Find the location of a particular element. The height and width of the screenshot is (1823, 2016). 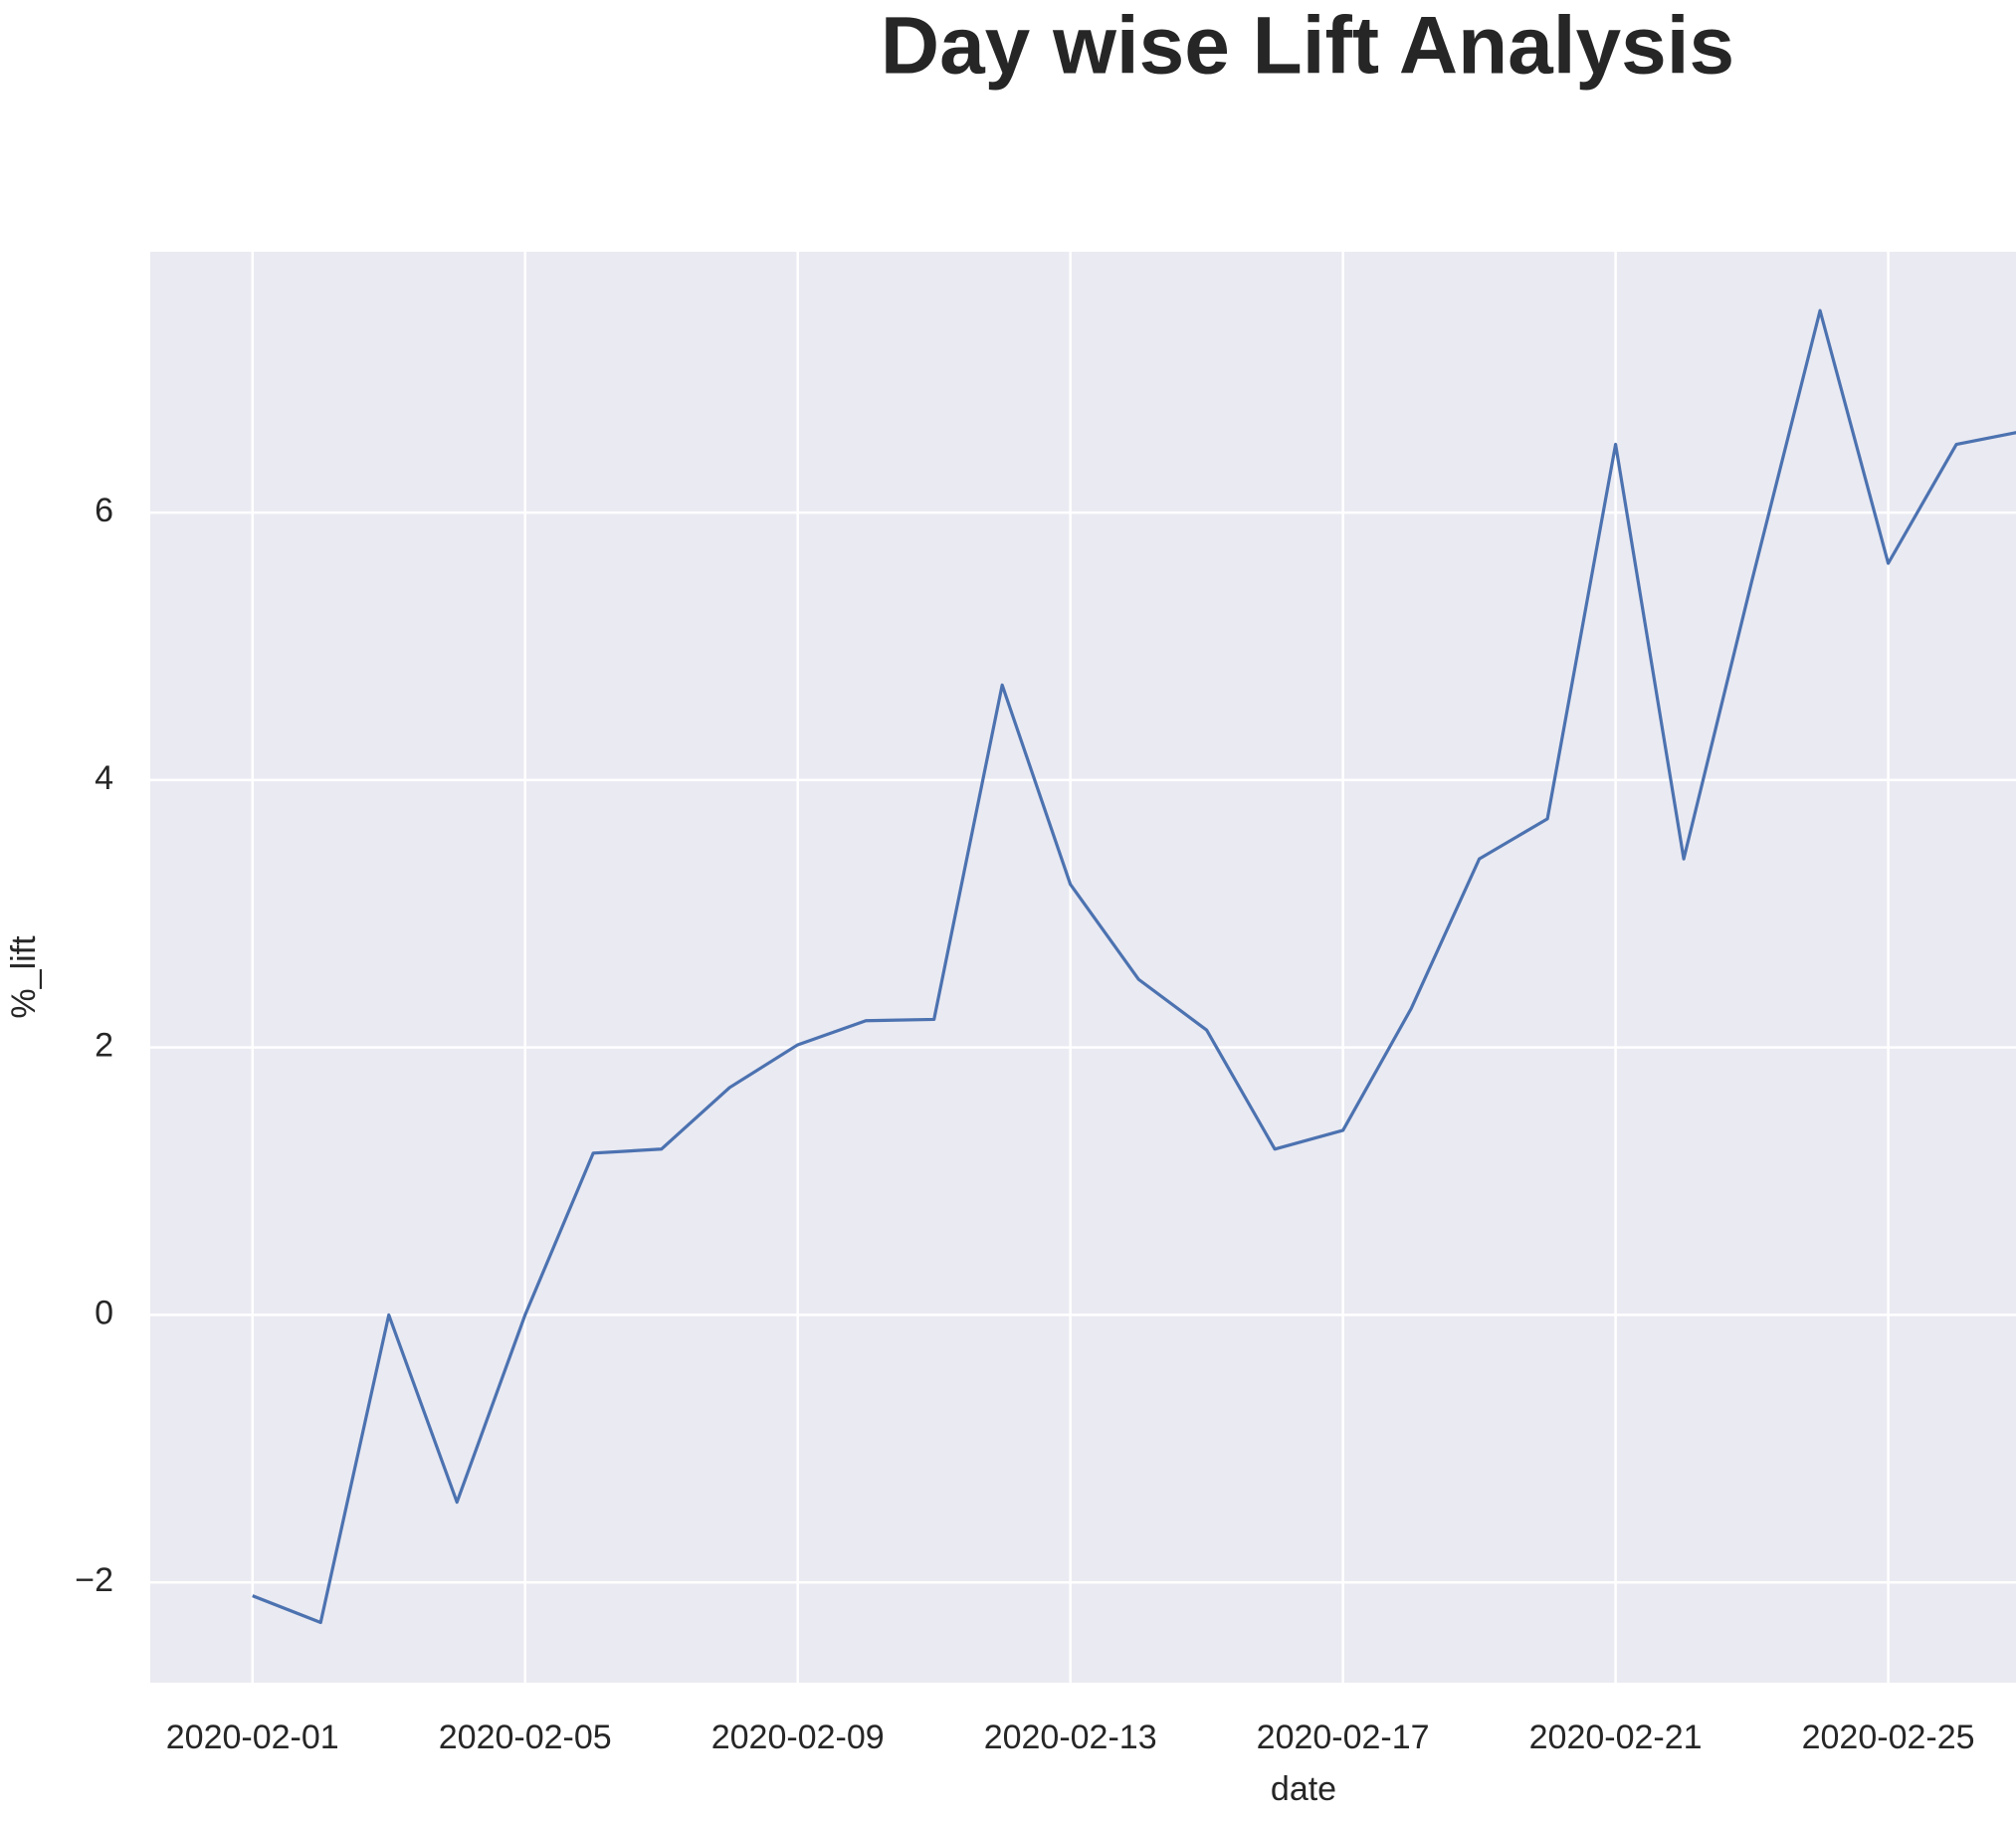

x-tick-label: 2020-02-25 is located at coordinates (1888, 1737).